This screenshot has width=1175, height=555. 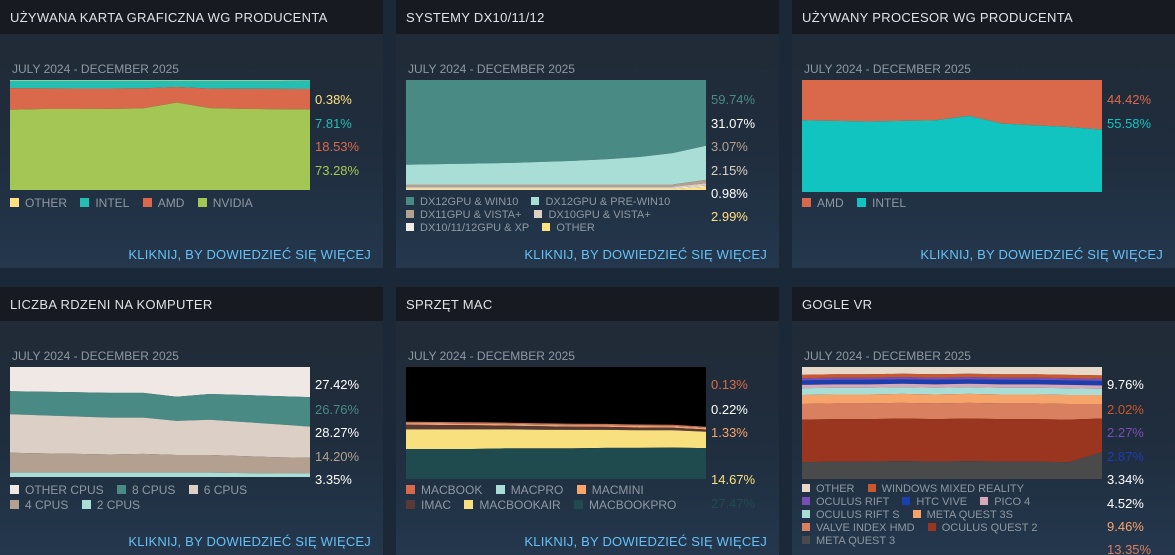 What do you see at coordinates (952, 376) in the screenshot?
I see `area-series-windows-mixed-reality` at bounding box center [952, 376].